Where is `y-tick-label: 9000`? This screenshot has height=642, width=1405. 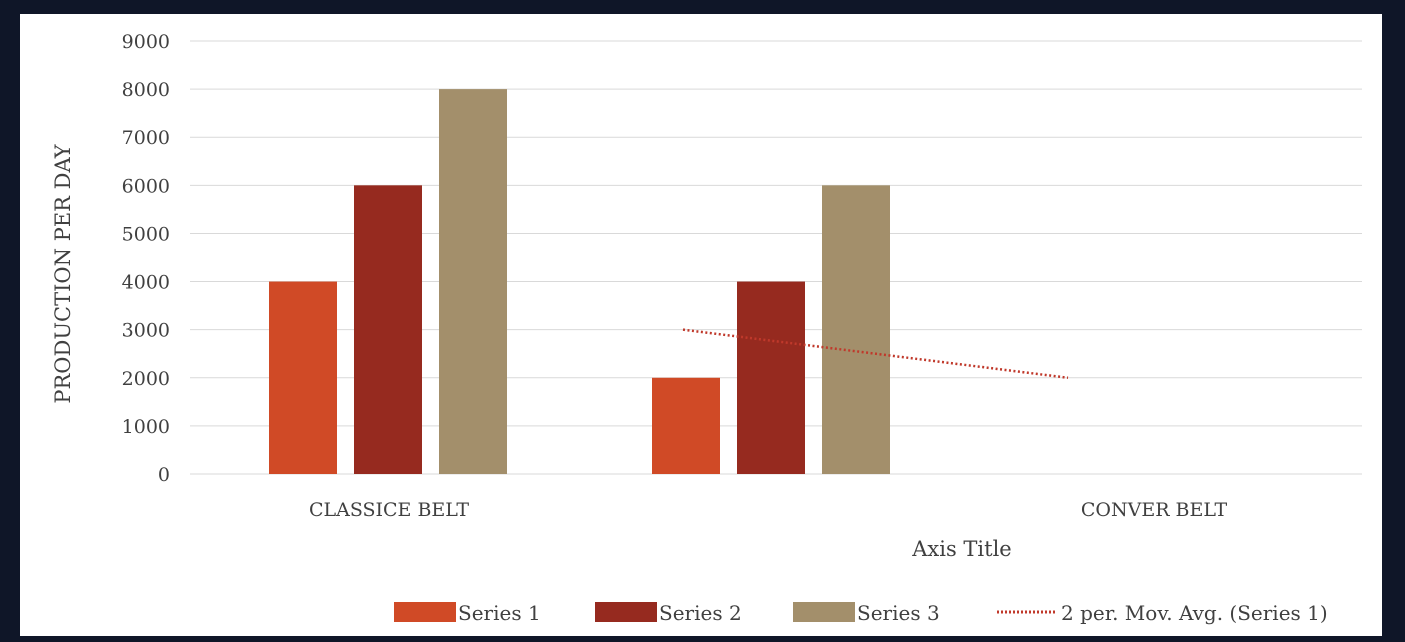 y-tick-label: 9000 is located at coordinates (146, 42).